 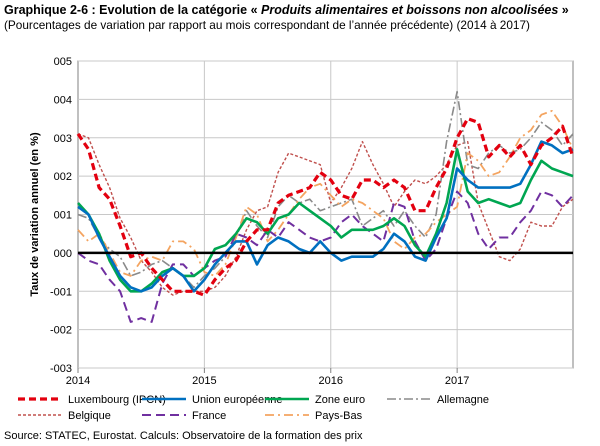 What do you see at coordinates (340, 400) in the screenshot?
I see `legend-label: Zone euro` at bounding box center [340, 400].